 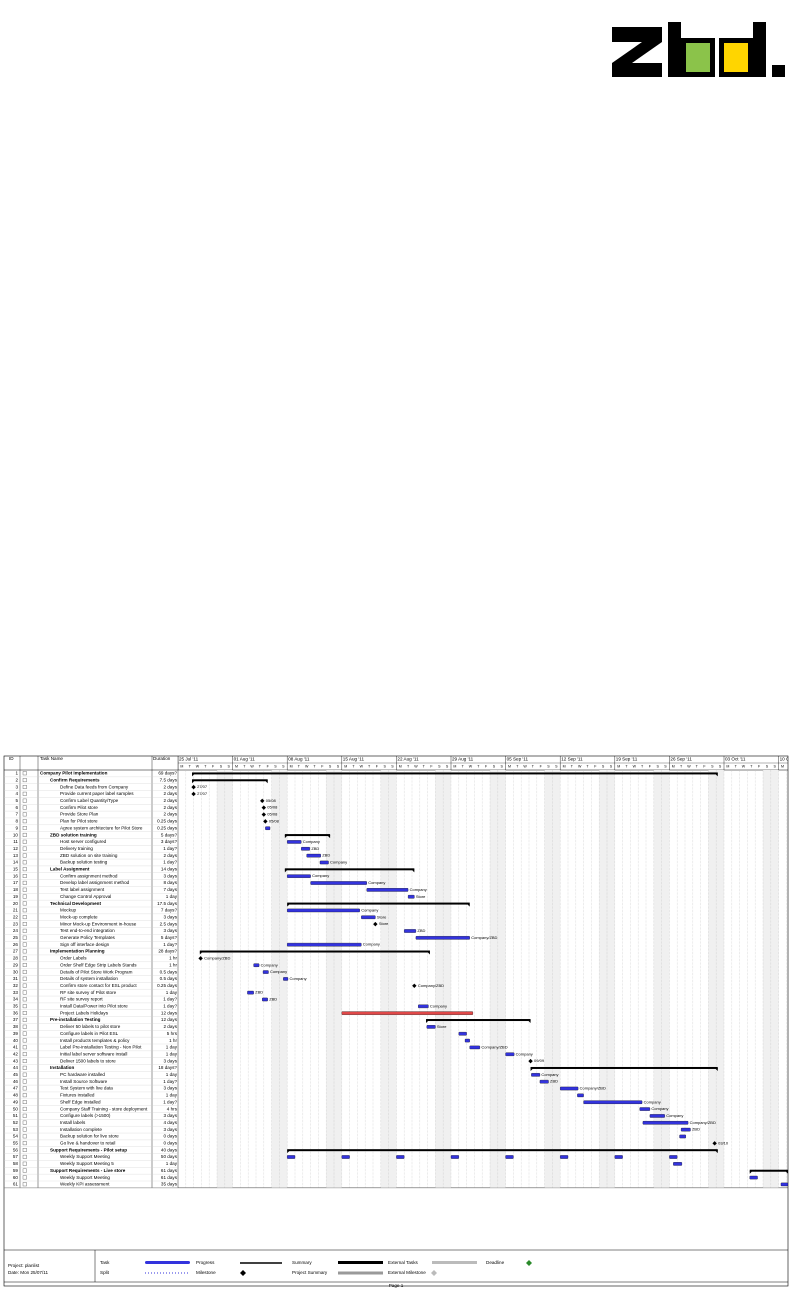 What do you see at coordinates (593, 1088) in the screenshot?
I see `bar-label: Company/ZBD` at bounding box center [593, 1088].